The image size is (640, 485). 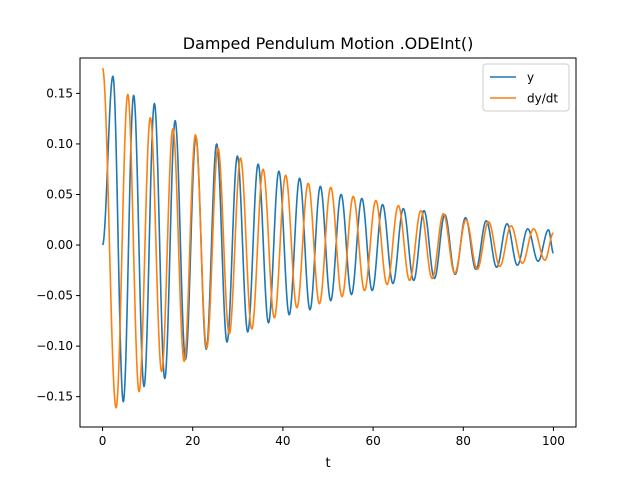 I want to click on x-tick-label: 40, so click(x=282, y=441).